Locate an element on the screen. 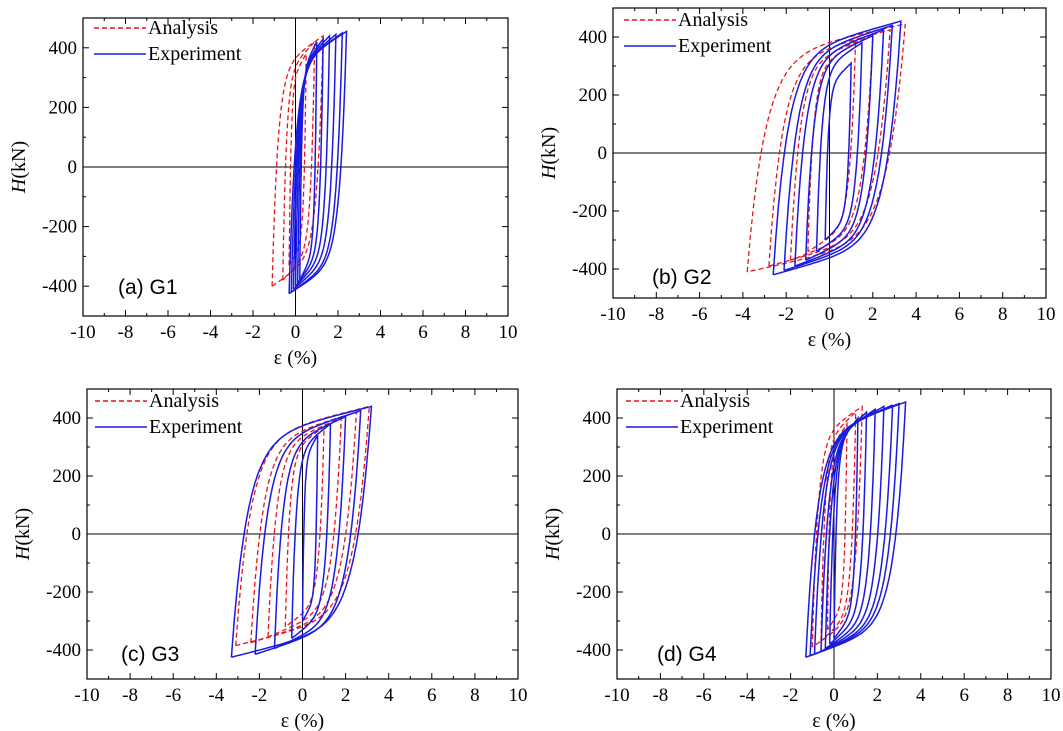 The height and width of the screenshot is (731, 1063). y-tick-label: -400 is located at coordinates (59, 286).